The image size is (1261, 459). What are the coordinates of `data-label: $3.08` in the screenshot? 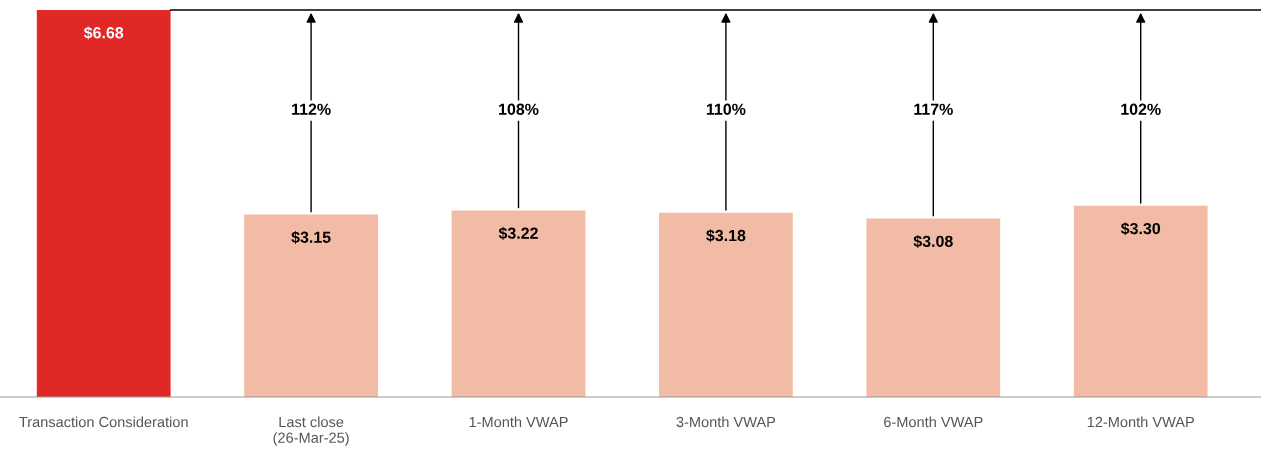 It's located at (933, 241).